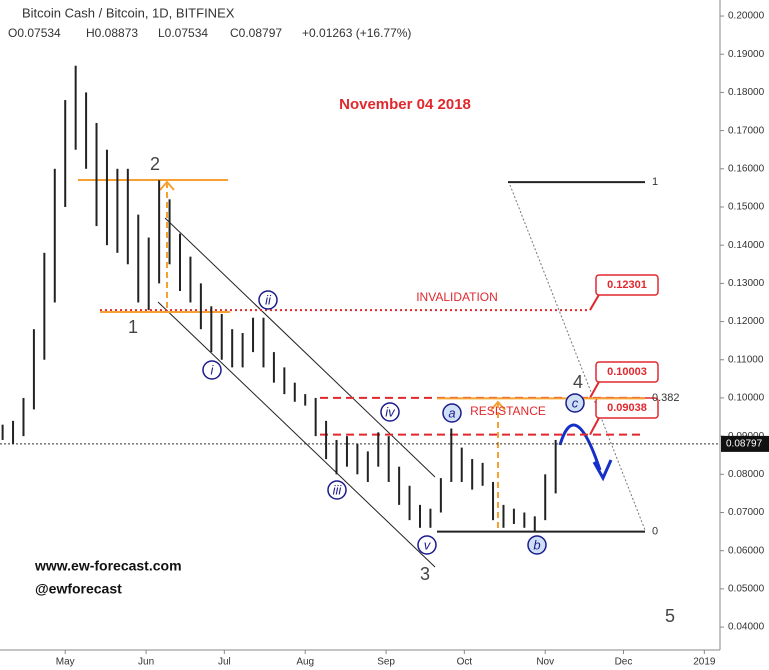  I want to click on sub-wave-label: ii, so click(268, 299).